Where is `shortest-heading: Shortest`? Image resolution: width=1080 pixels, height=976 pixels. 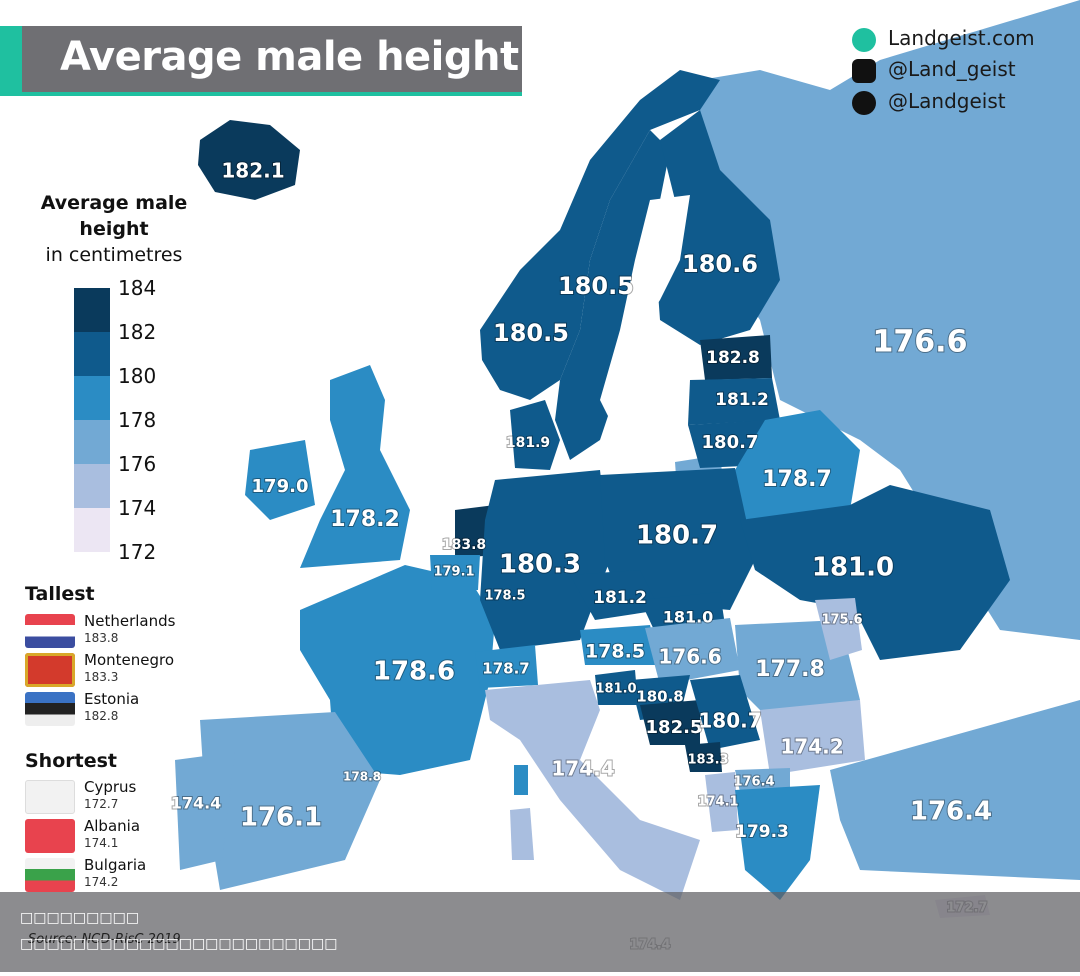 shortest-heading: Shortest is located at coordinates (71, 761).